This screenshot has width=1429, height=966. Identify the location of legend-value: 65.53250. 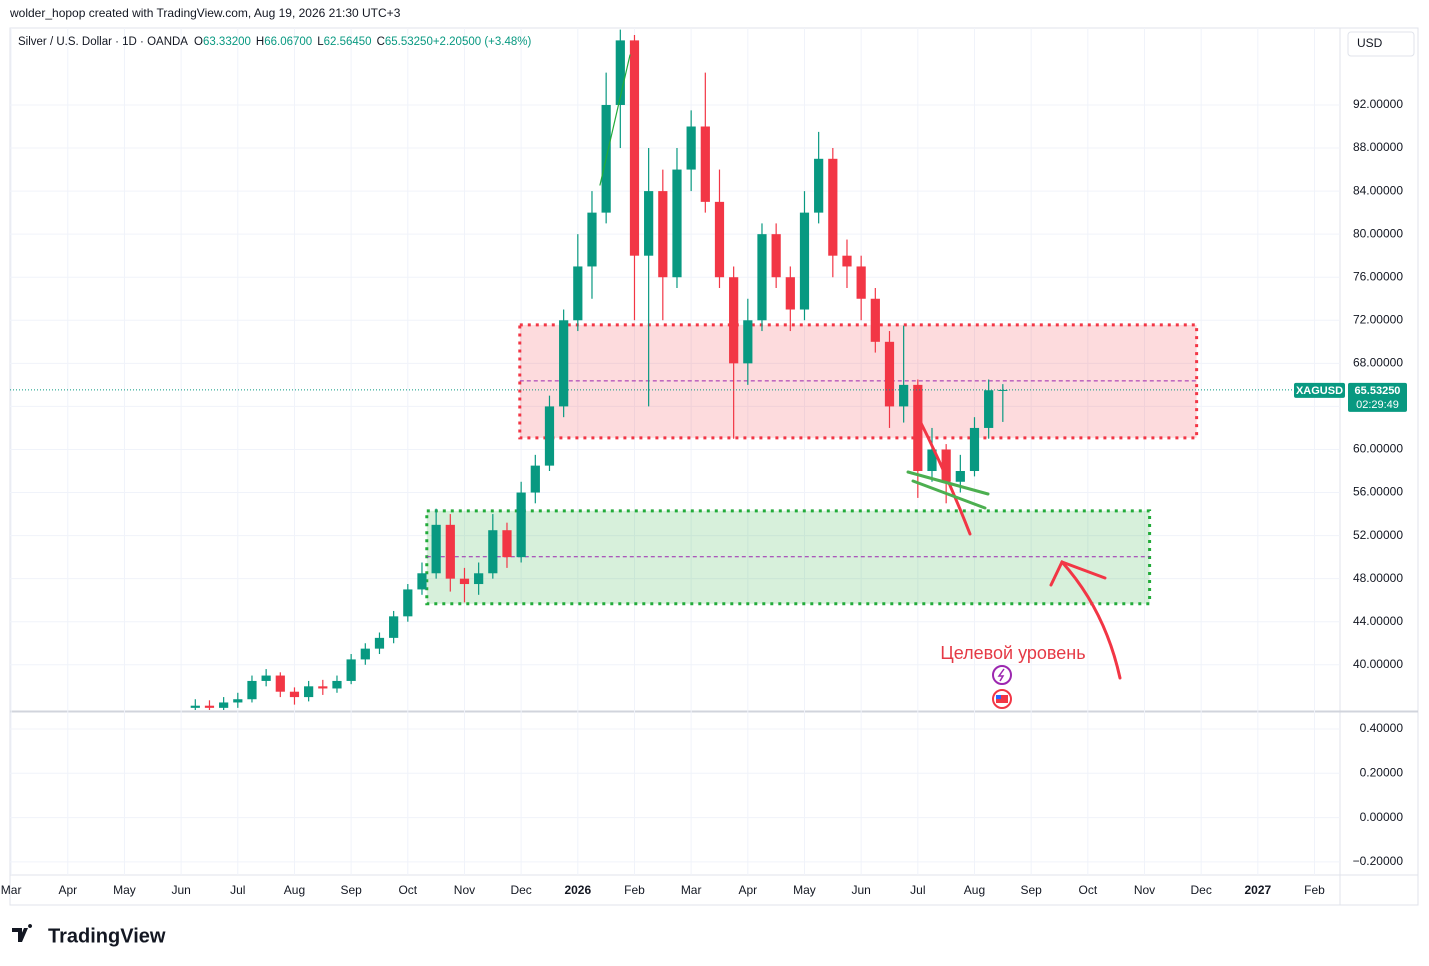
(409, 42).